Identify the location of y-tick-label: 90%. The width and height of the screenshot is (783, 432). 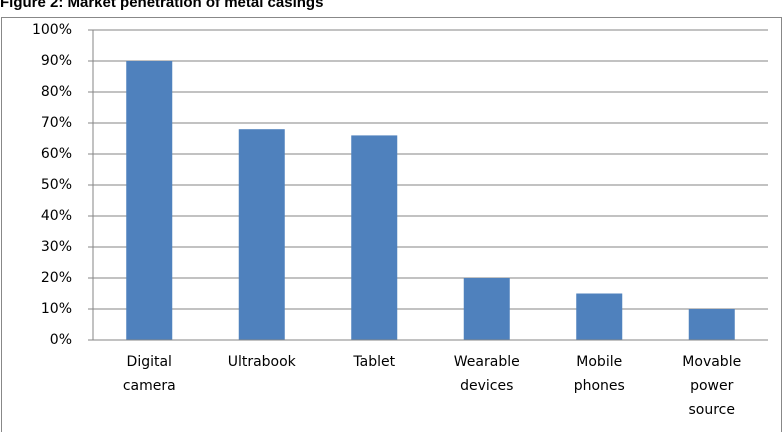
(56, 61).